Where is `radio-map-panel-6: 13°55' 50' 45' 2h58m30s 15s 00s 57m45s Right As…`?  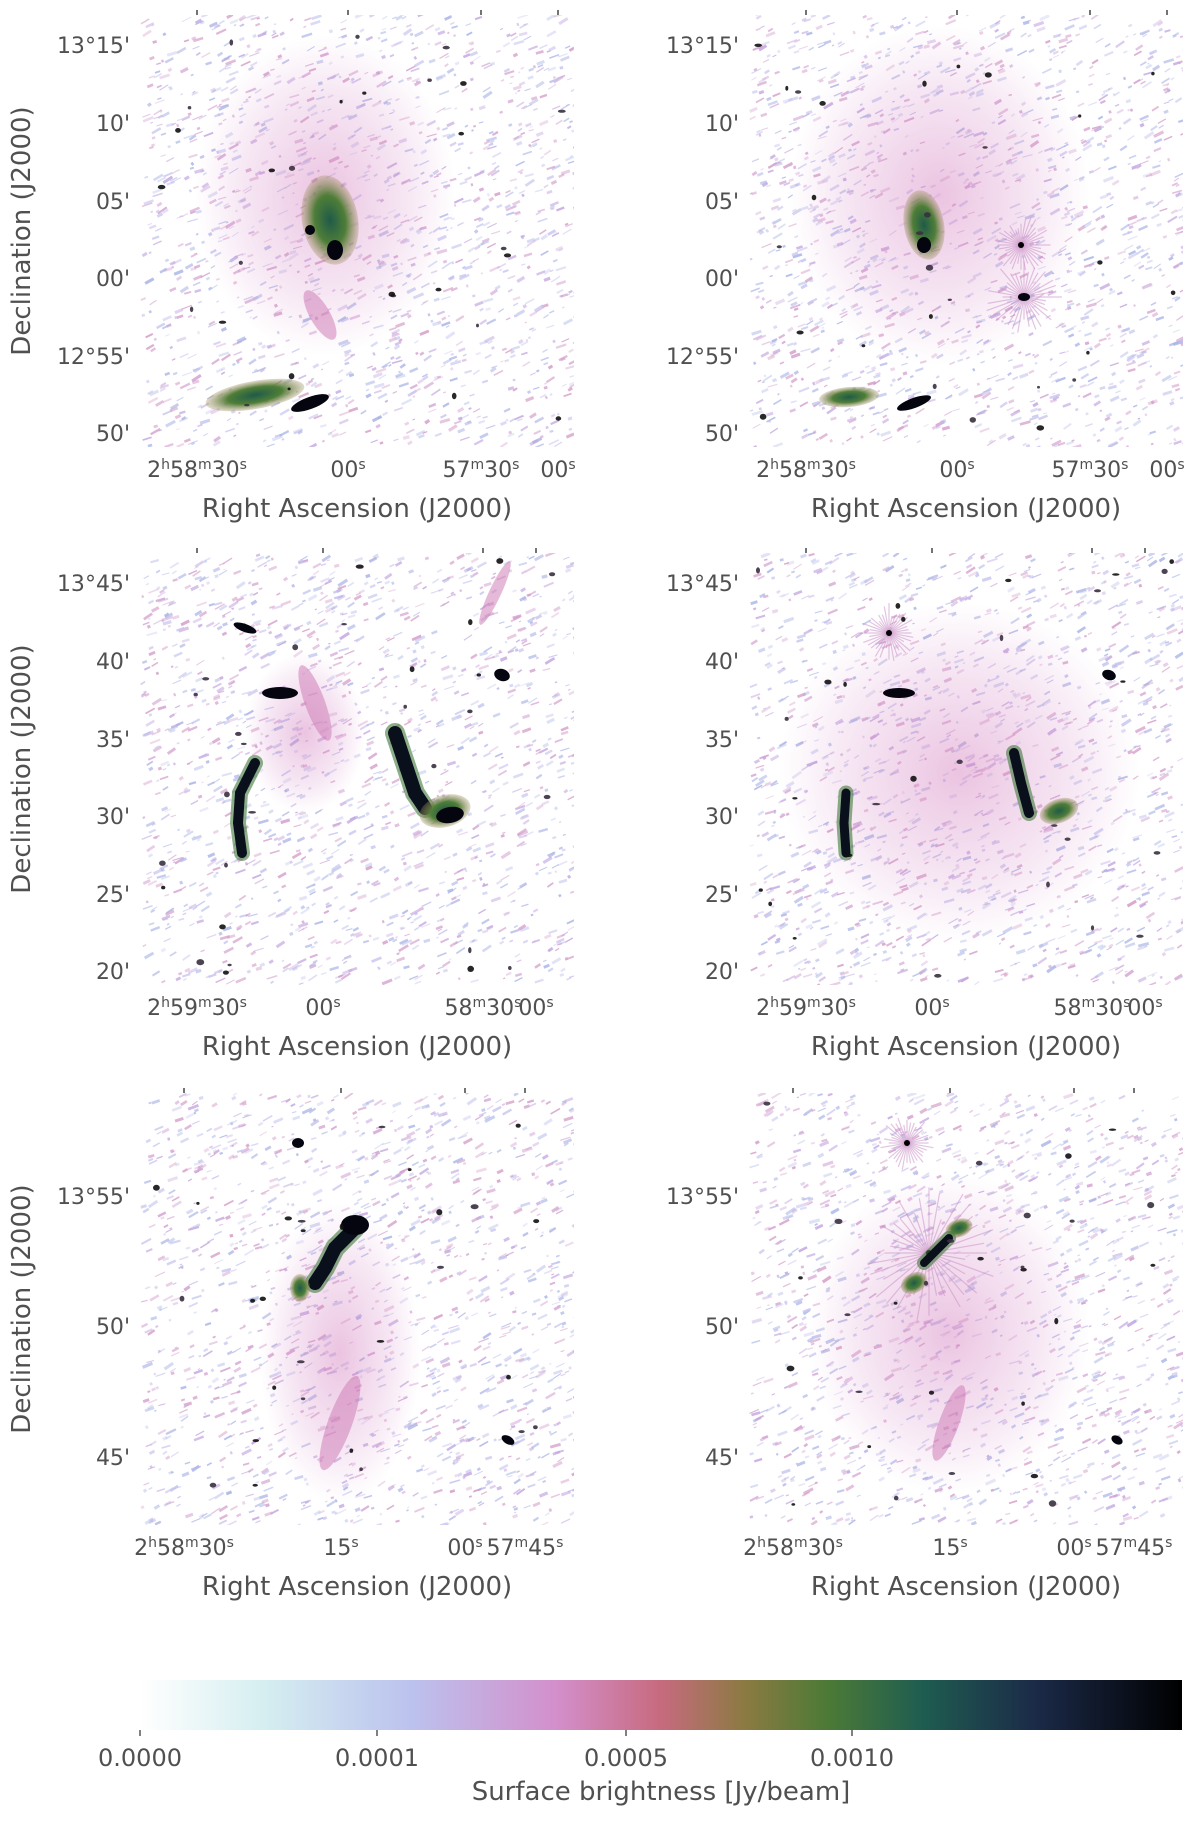
radio-map-panel-6: 13°55' 50' 45' 2h58m30s 15s 00s 57m45s Right As… is located at coordinates (924, 1345).